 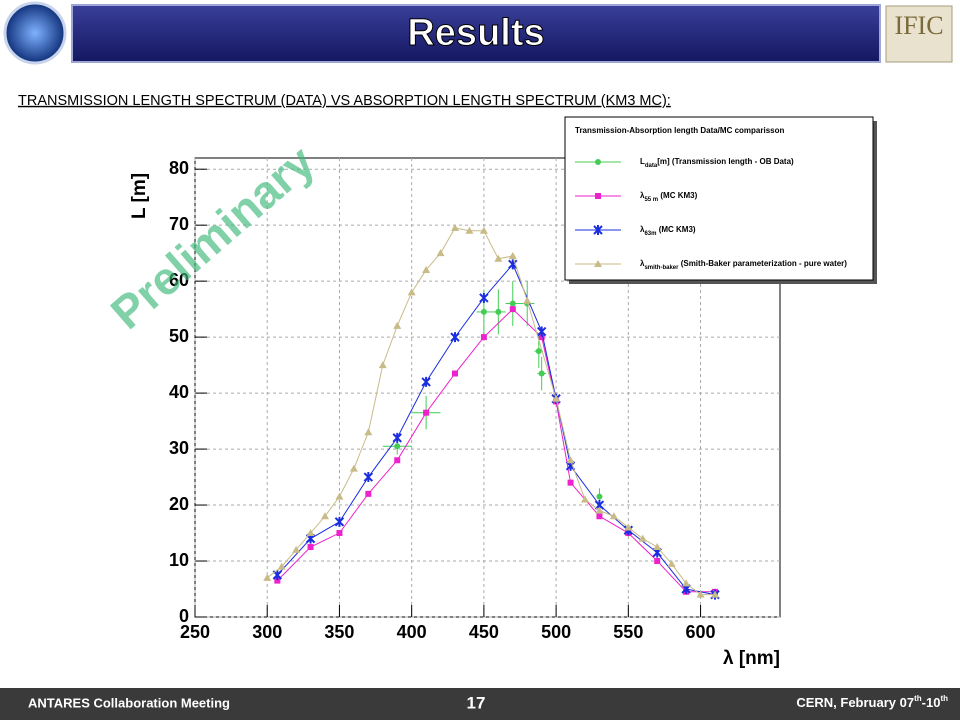 I want to click on legend-label-sub: 55 m, so click(x=651, y=200).